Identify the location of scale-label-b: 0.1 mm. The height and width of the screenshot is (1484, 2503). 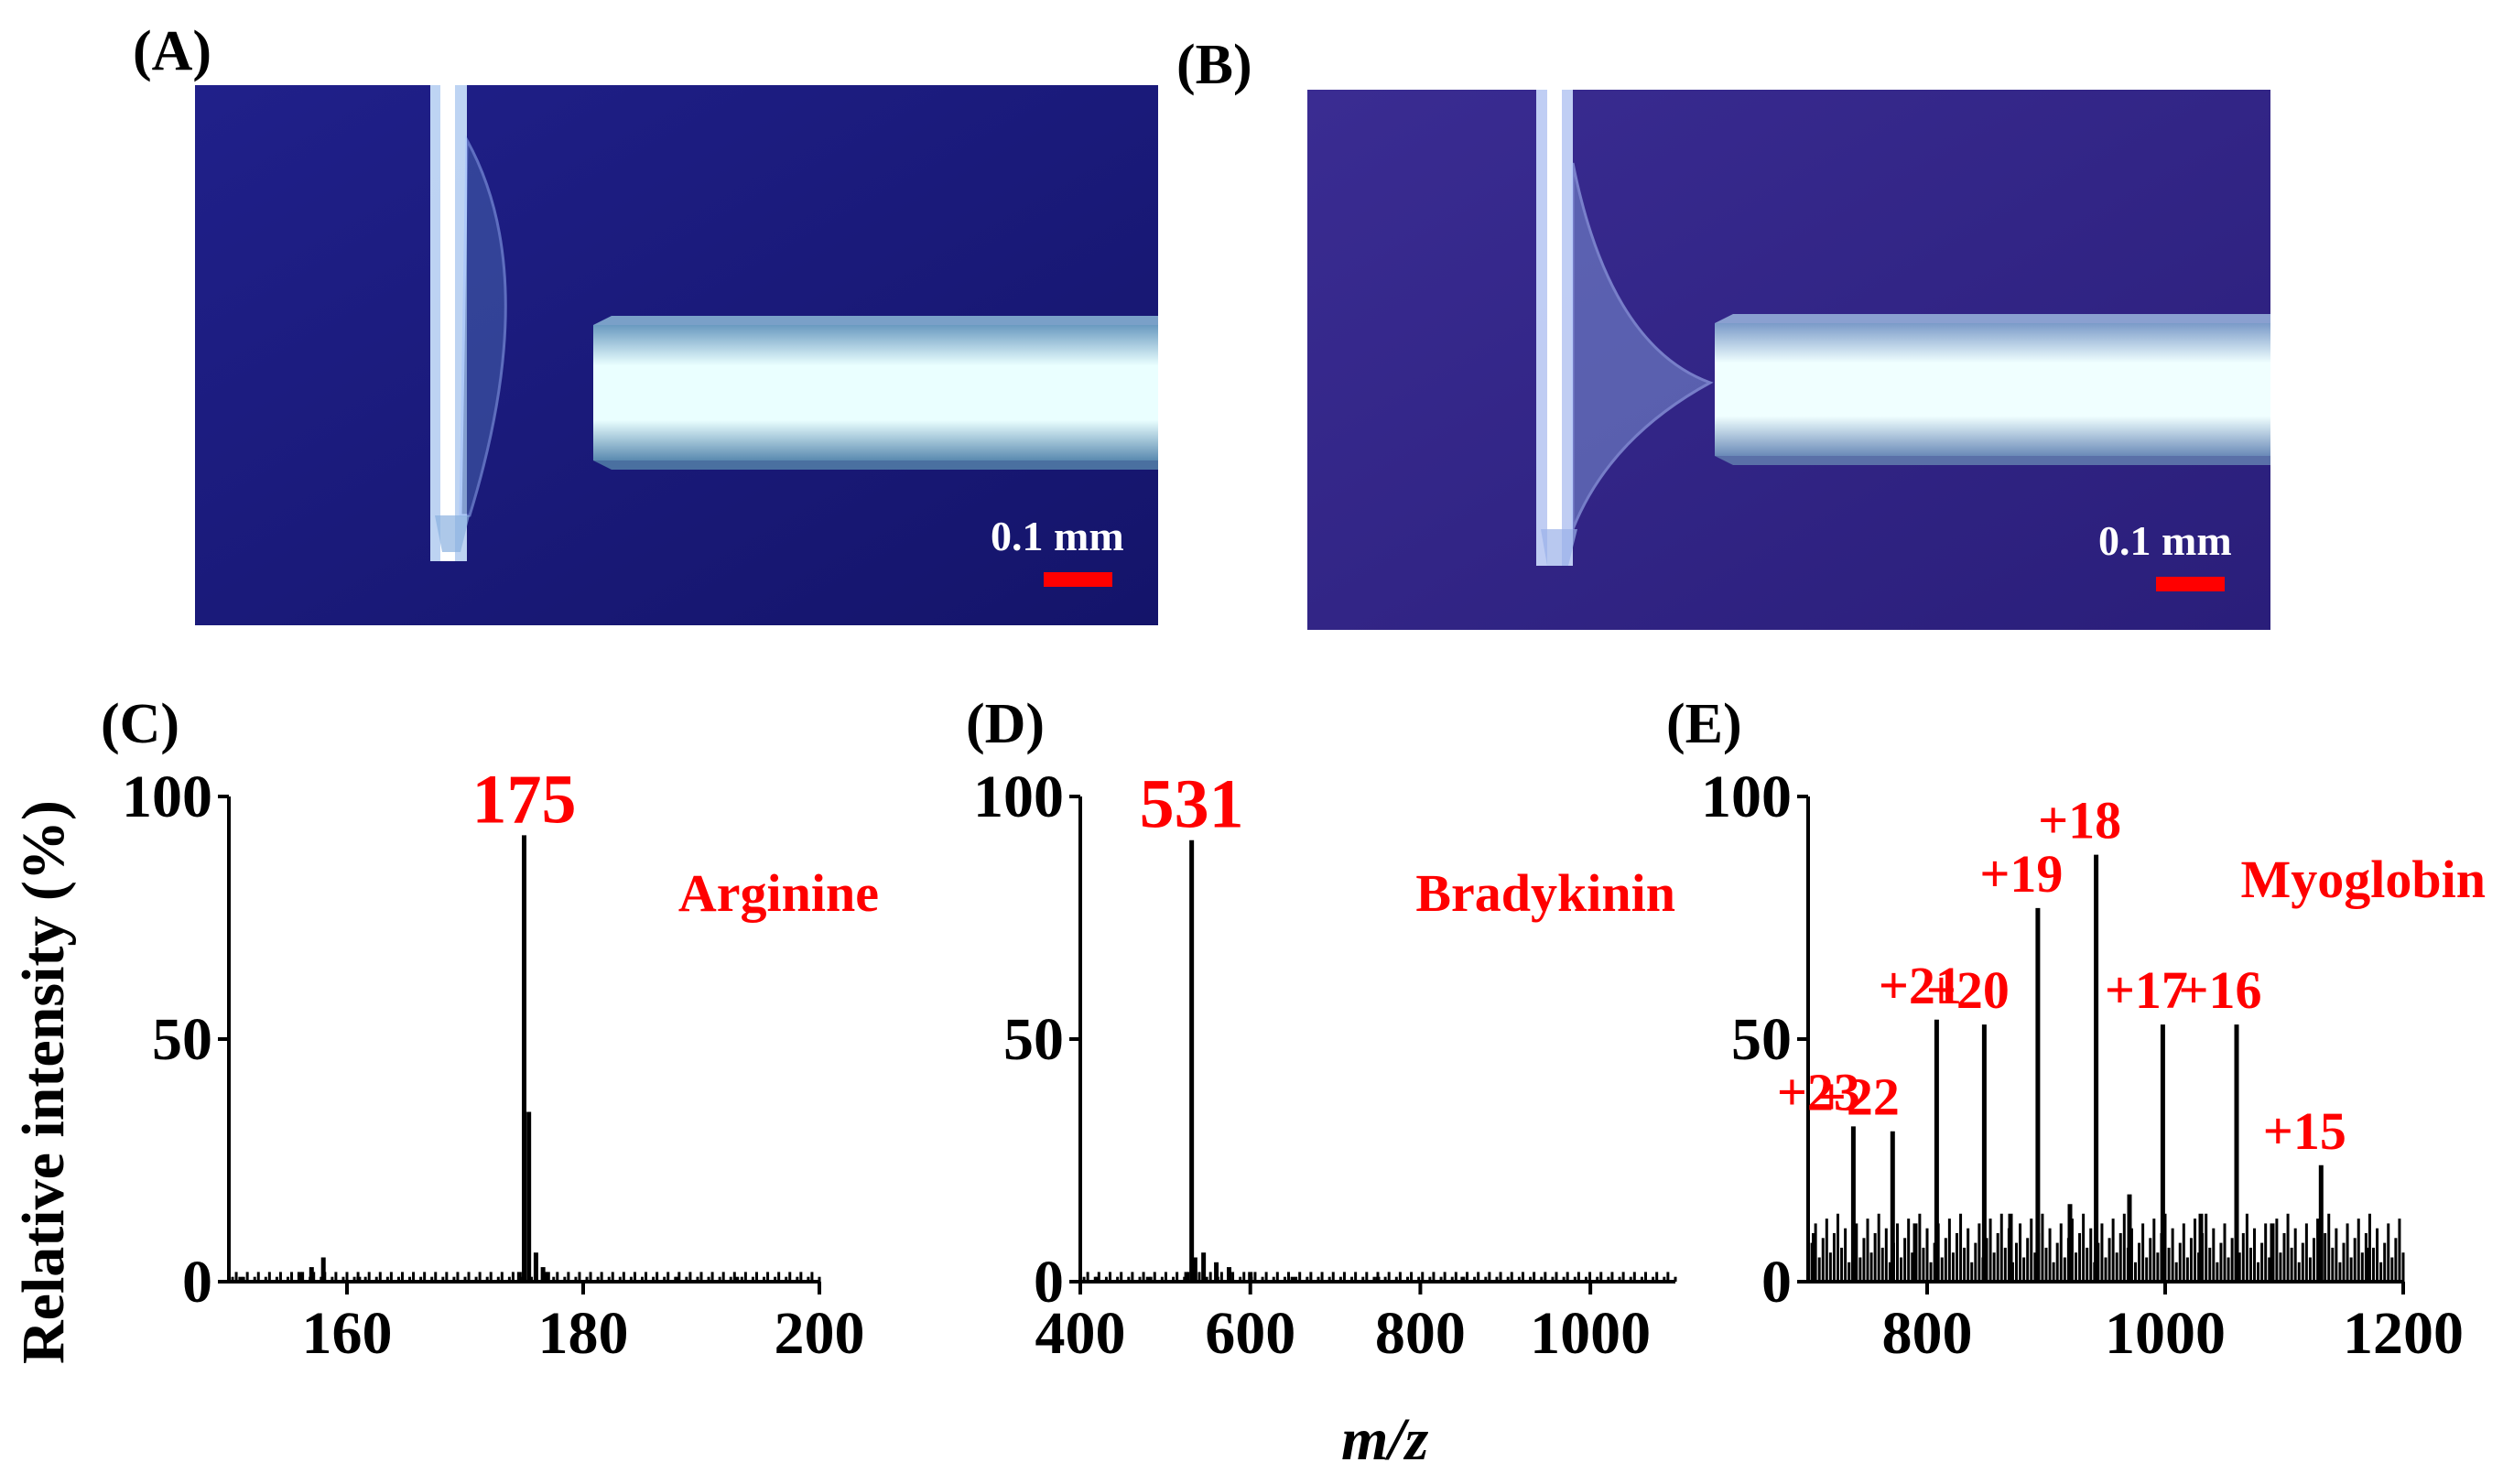
(2165, 540).